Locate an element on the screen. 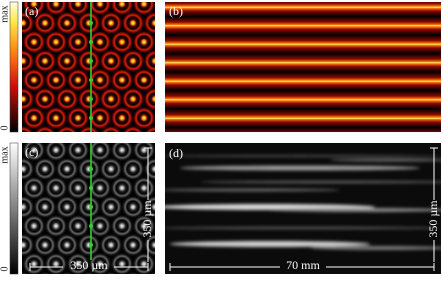  scale-label: 70 mm is located at coordinates (303, 265).